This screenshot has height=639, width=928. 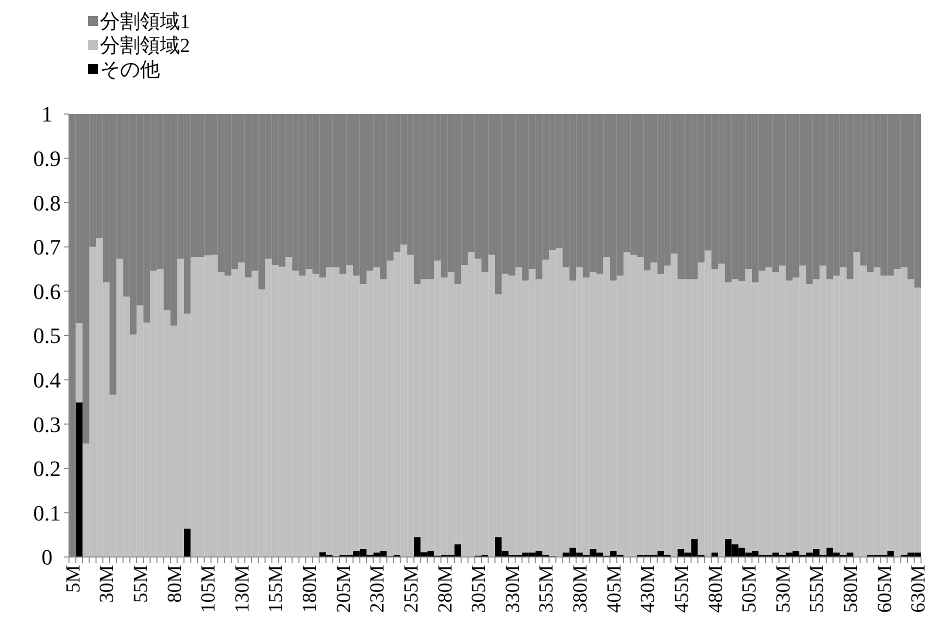 I want to click on x-tick-label: 80M, so click(x=175, y=583).